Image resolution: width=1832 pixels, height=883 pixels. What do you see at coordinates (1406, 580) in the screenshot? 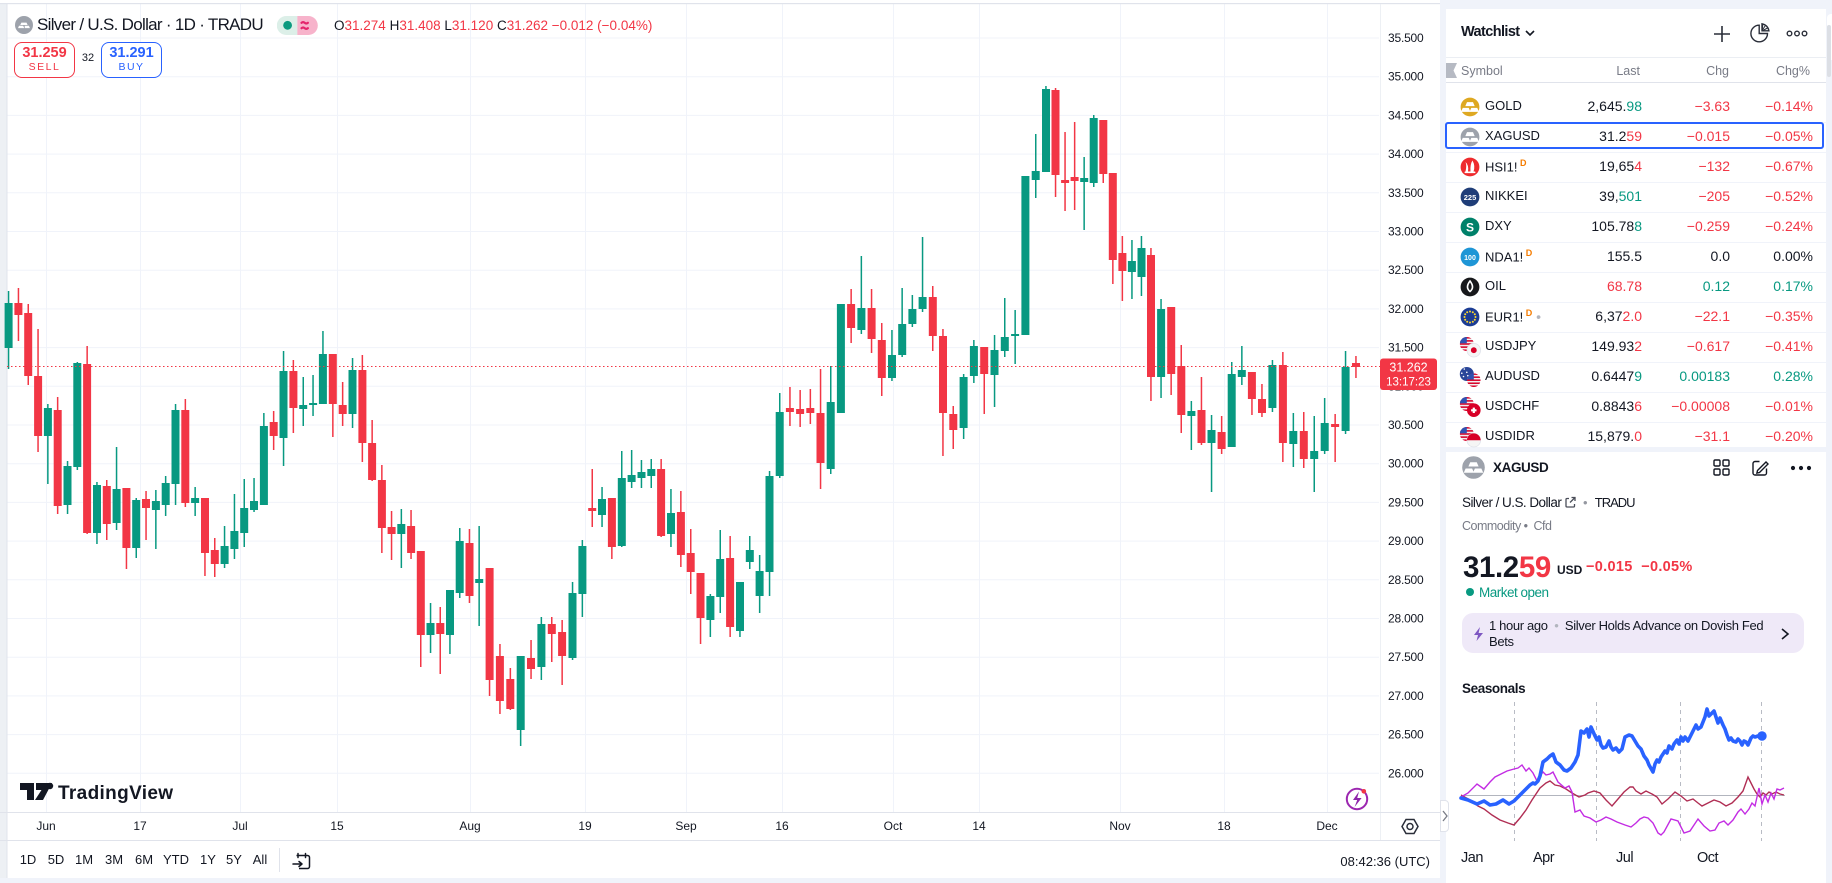
I see `svg-text: 28.500` at bounding box center [1406, 580].